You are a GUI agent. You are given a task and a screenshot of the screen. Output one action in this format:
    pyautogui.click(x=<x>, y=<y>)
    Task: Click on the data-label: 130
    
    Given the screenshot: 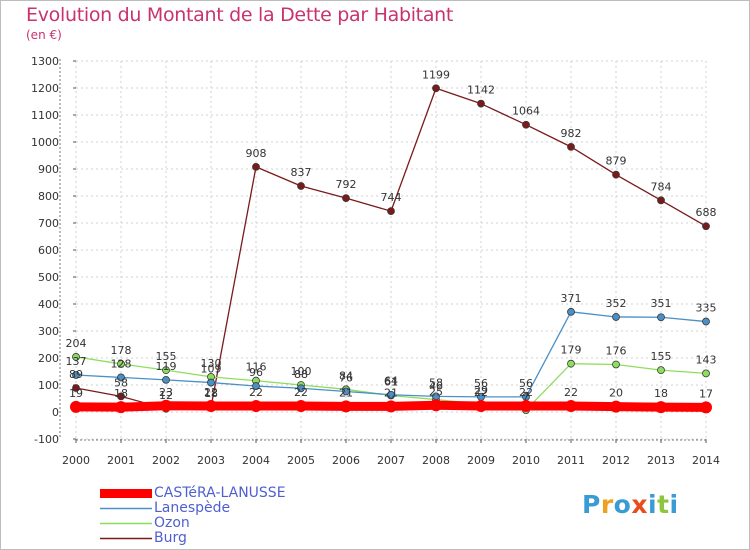 What is the action you would take?
    pyautogui.click(x=211, y=363)
    